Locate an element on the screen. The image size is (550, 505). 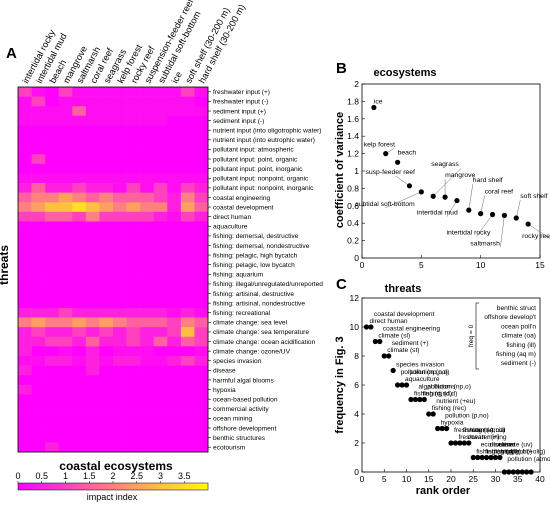
x-tick-label: 10 is located at coordinates (407, 479).